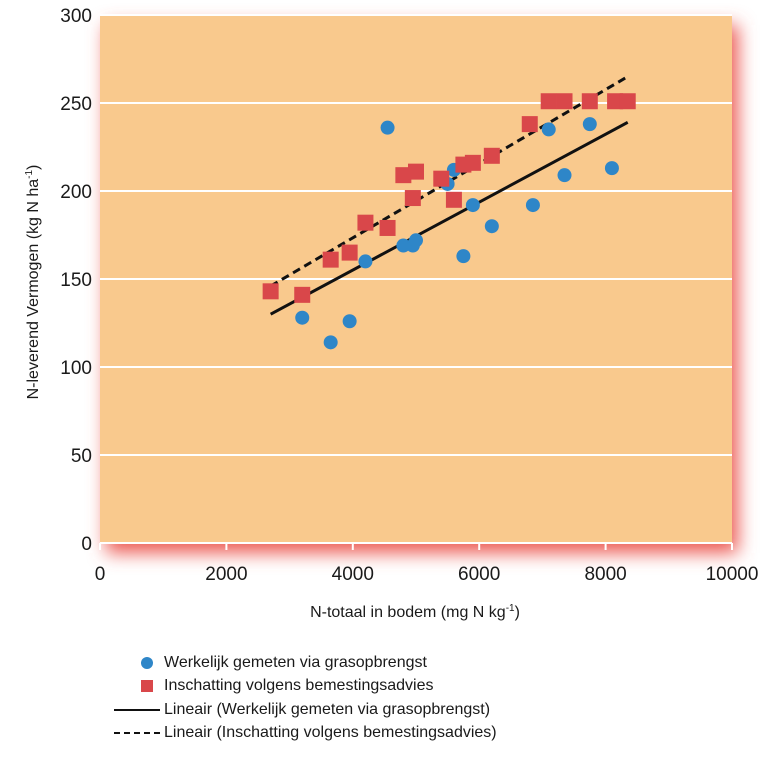 The height and width of the screenshot is (761, 774). What do you see at coordinates (76, 16) in the screenshot?
I see `y-tick-label: 300` at bounding box center [76, 16].